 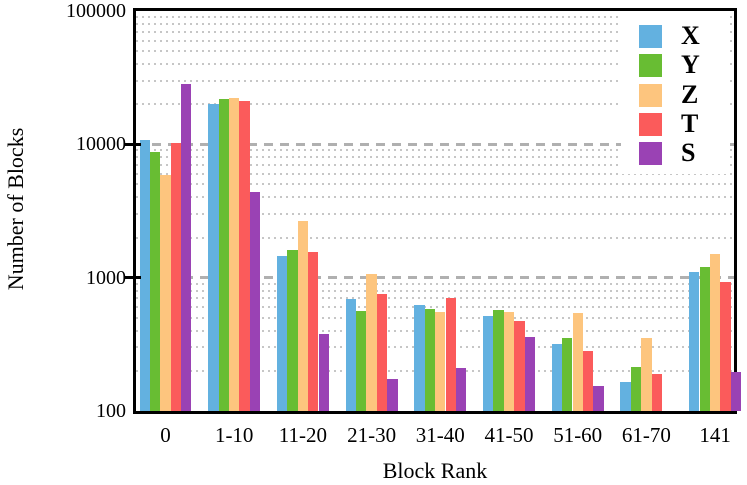 What do you see at coordinates (690, 35) in the screenshot?
I see `legend-label: X` at bounding box center [690, 35].